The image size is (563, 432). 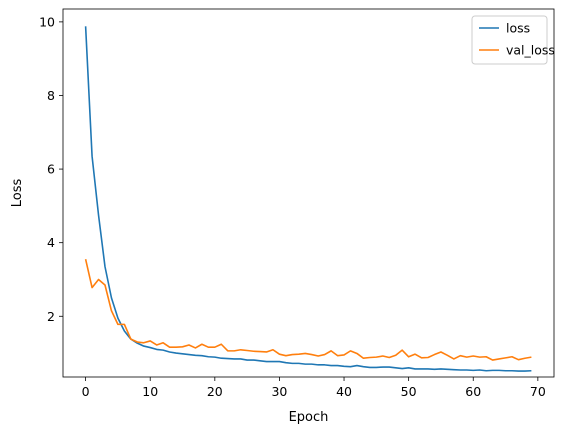 What do you see at coordinates (344, 391) in the screenshot?
I see `x-tick-label: 40` at bounding box center [344, 391].